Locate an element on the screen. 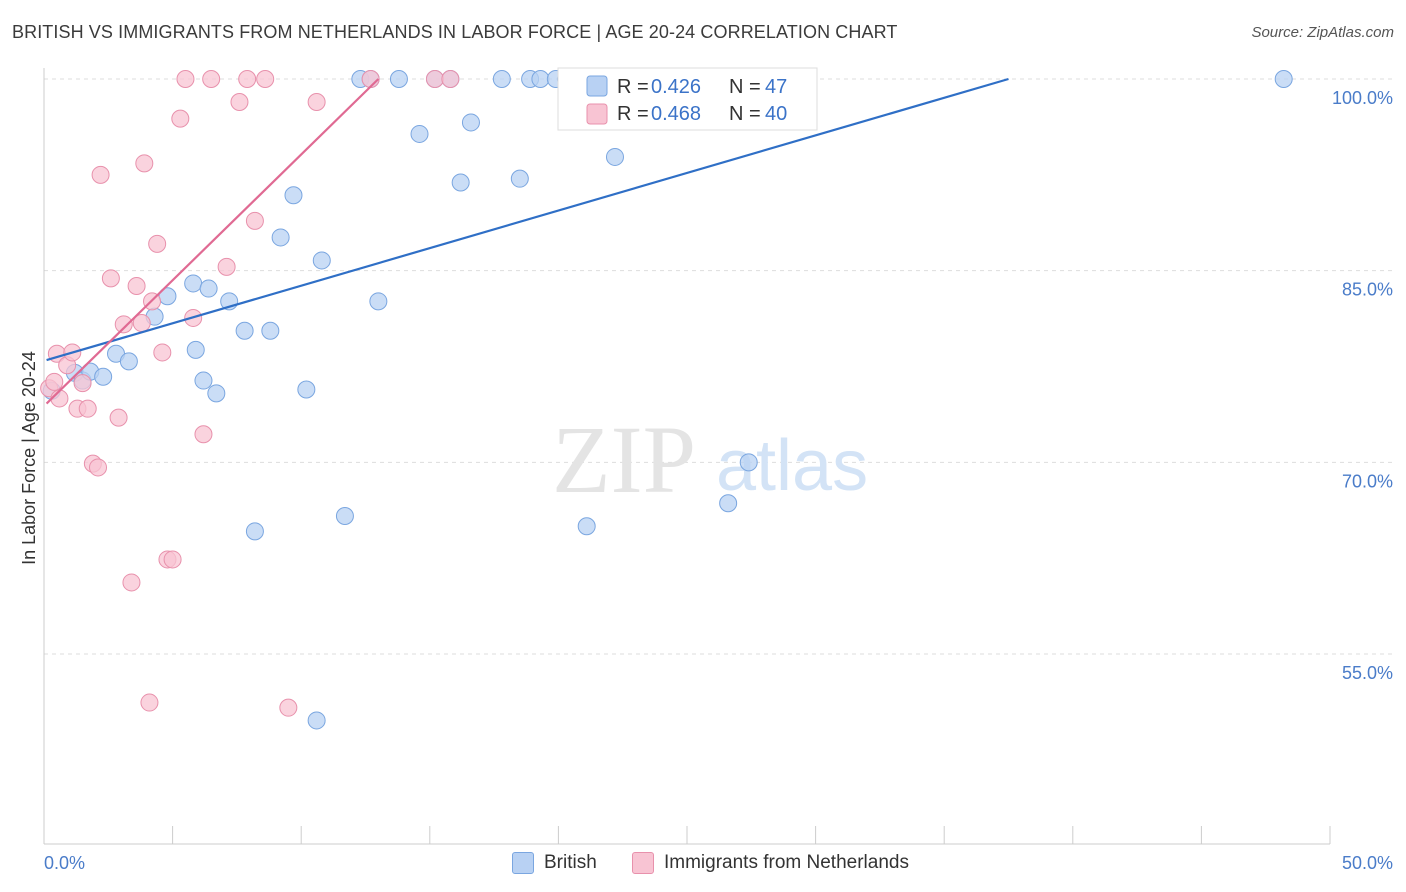  stats-legend: R = 0.426 N = 47 R = 0.468 N = 40 is located at coordinates (687, 99).